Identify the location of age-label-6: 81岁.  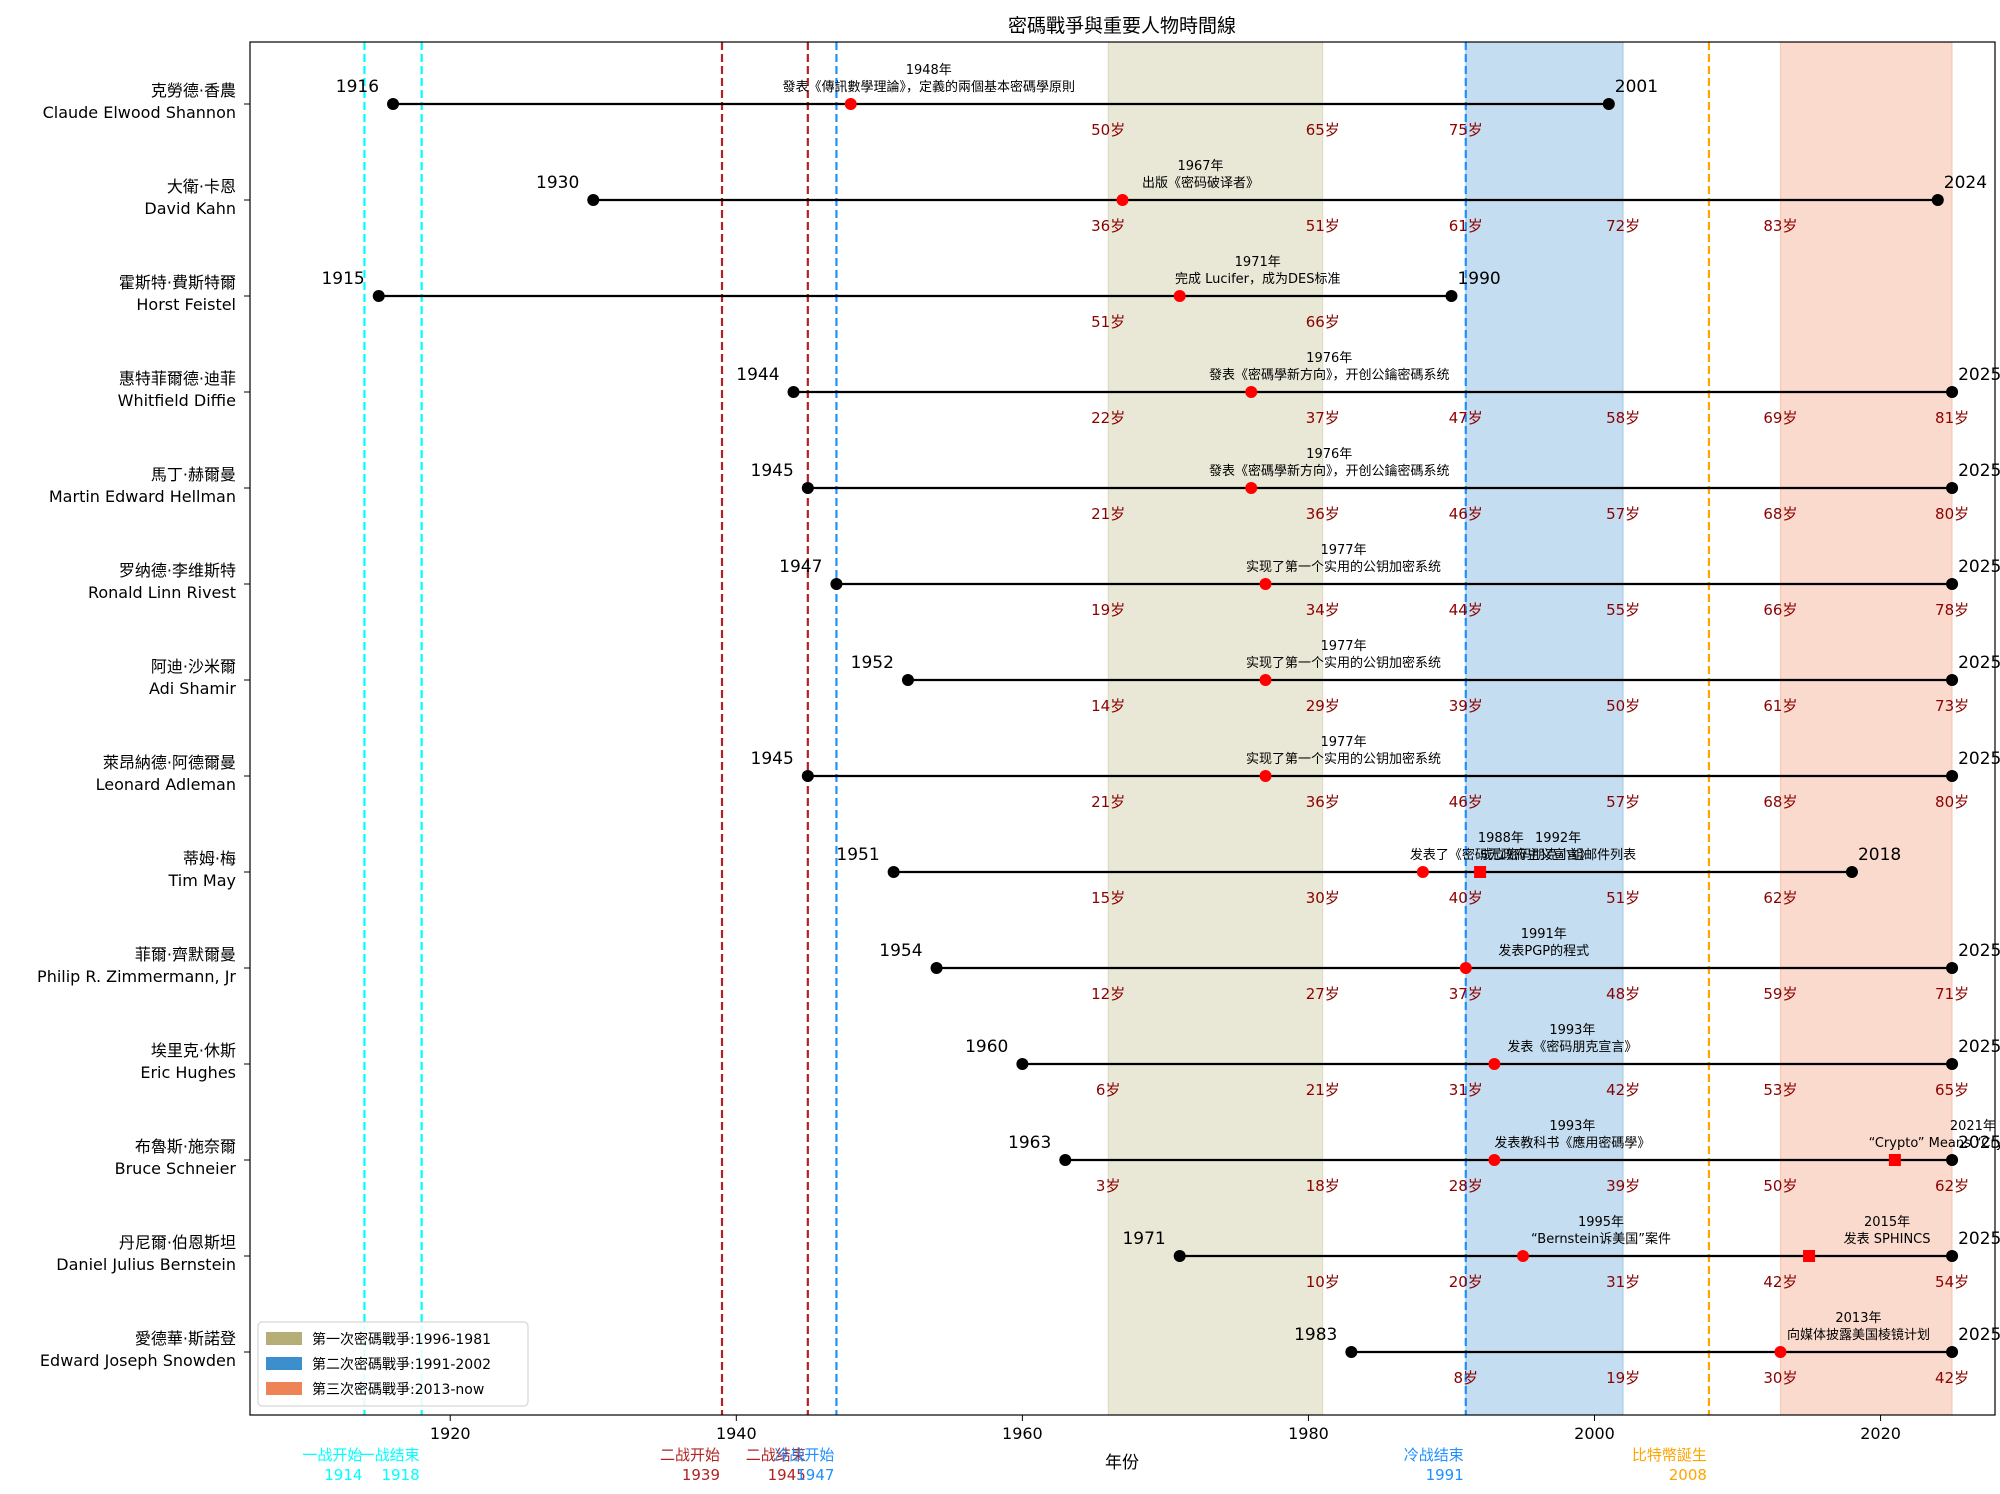
(1952, 418).